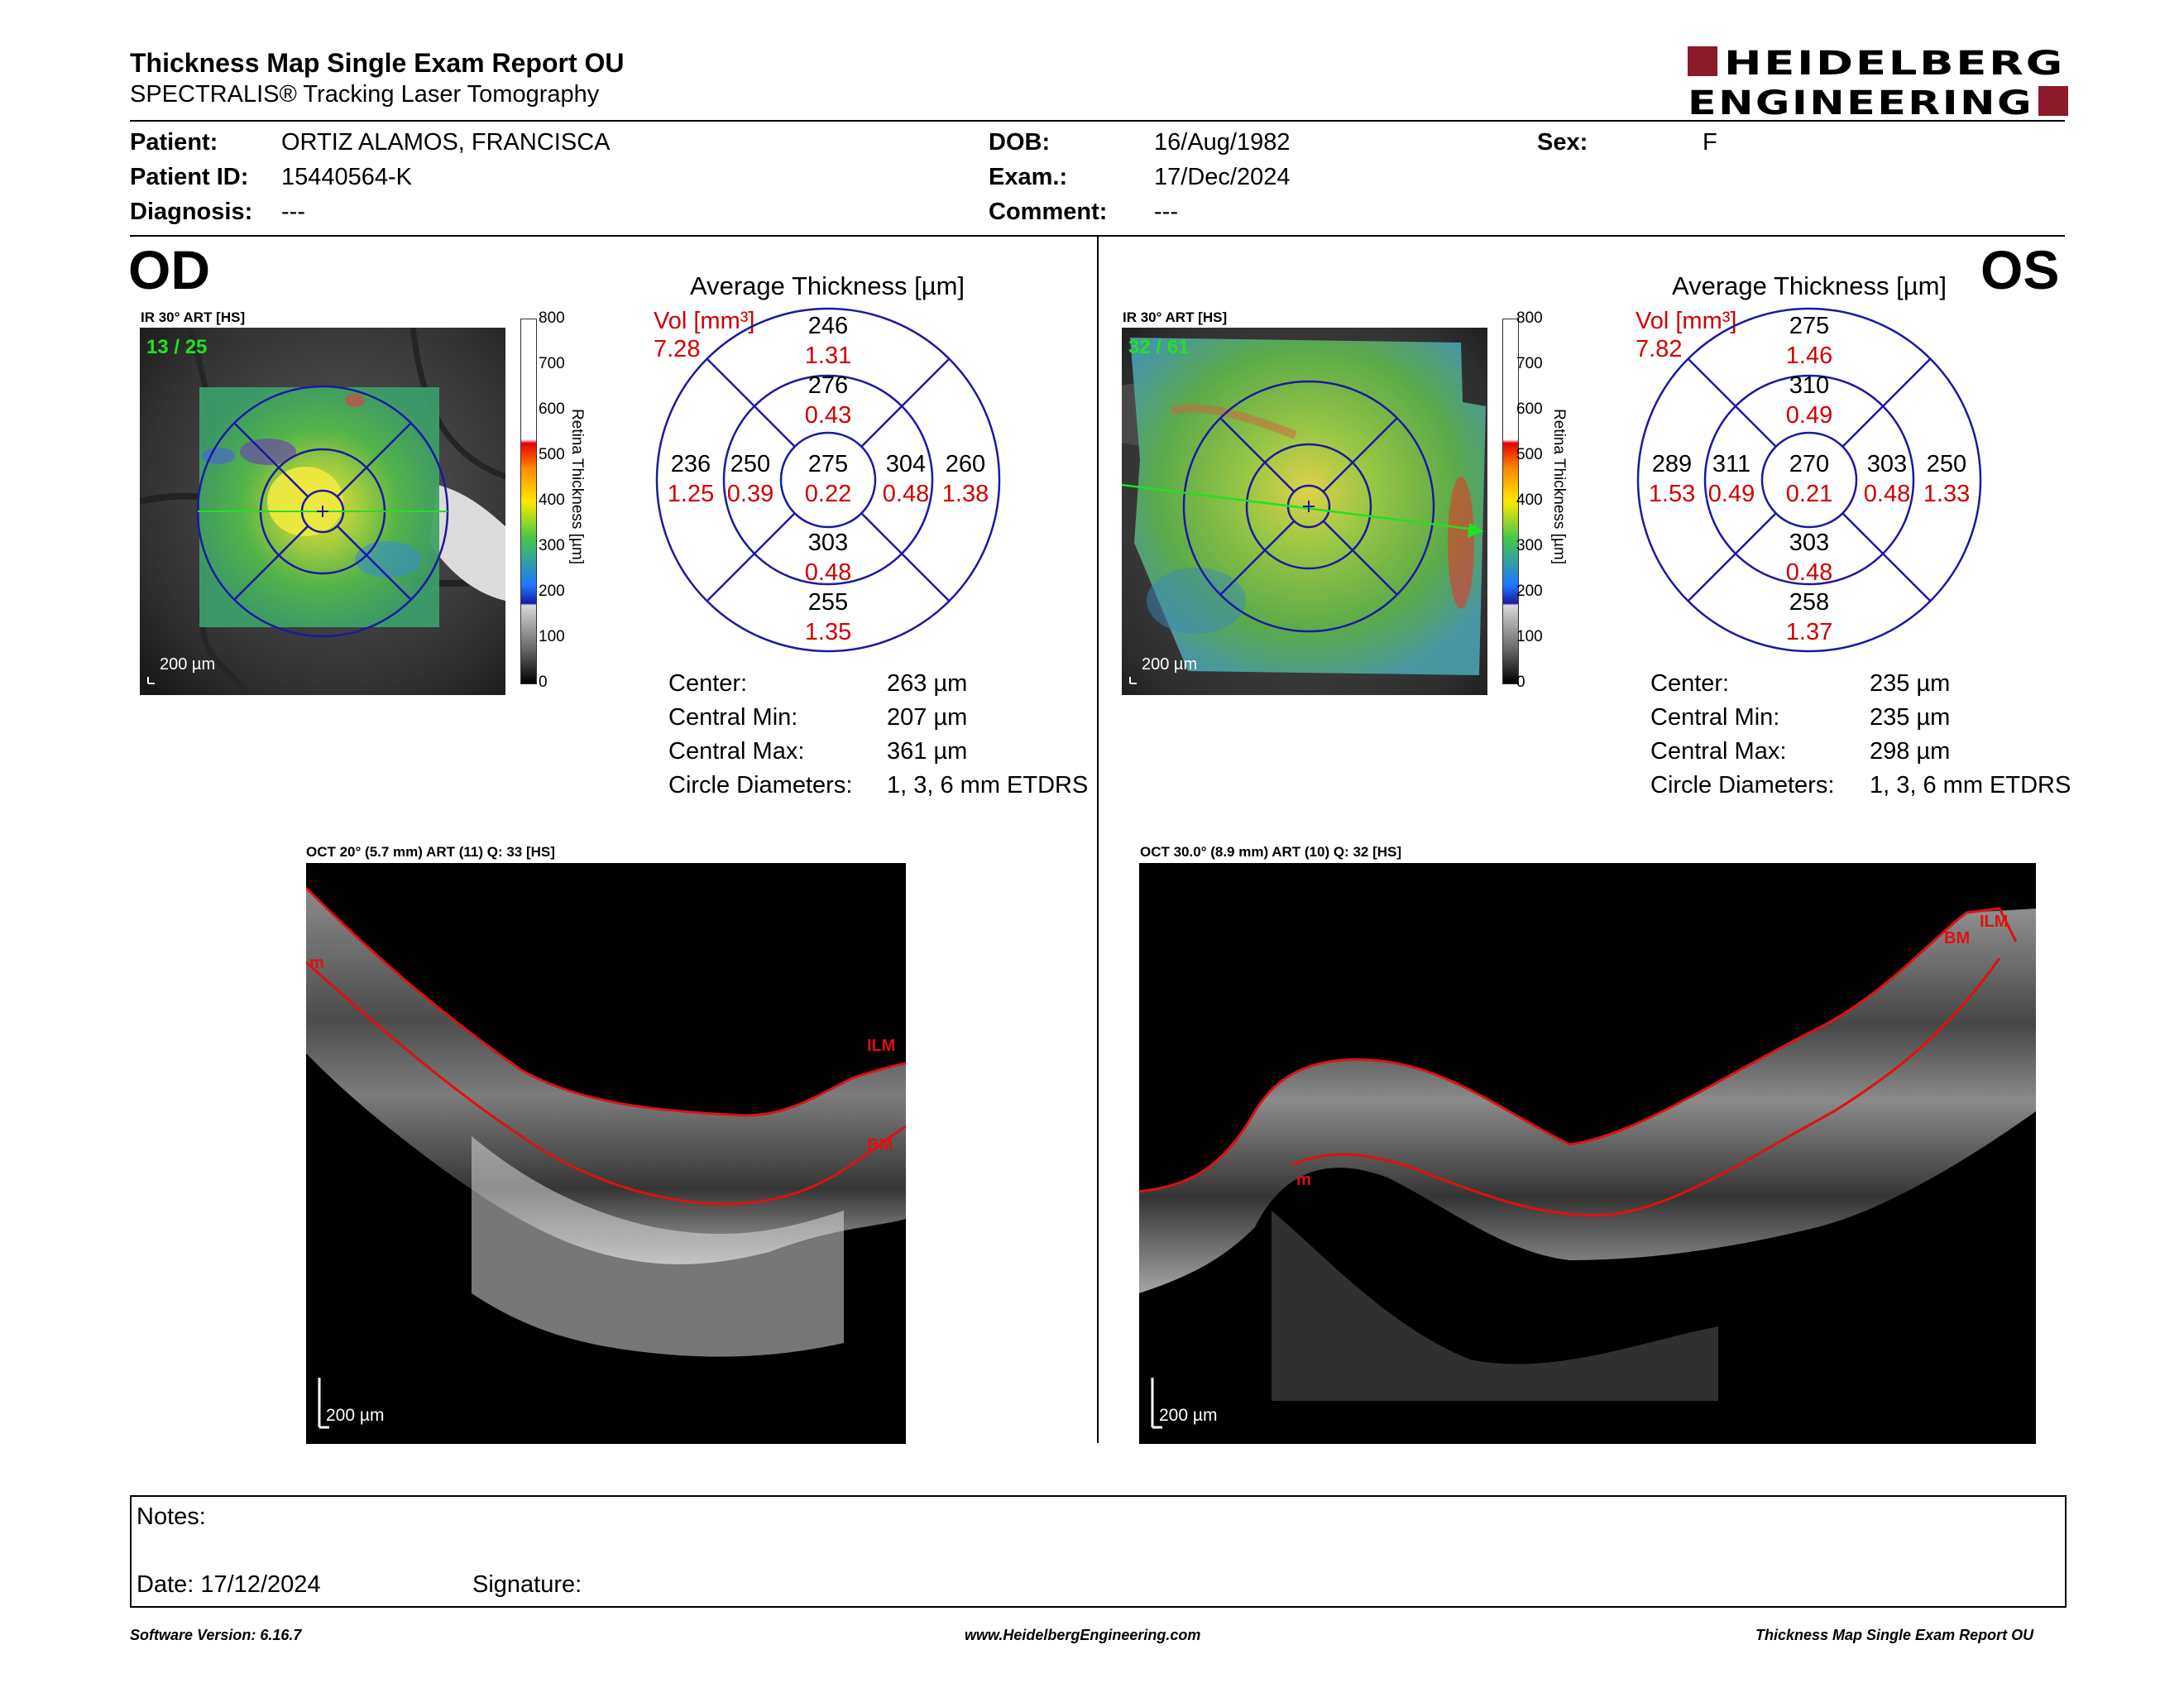  Describe the element at coordinates (988, 785) in the screenshot. I see `od-circle-diameters-value: 1, 3, 6 mm ETDRS` at that location.